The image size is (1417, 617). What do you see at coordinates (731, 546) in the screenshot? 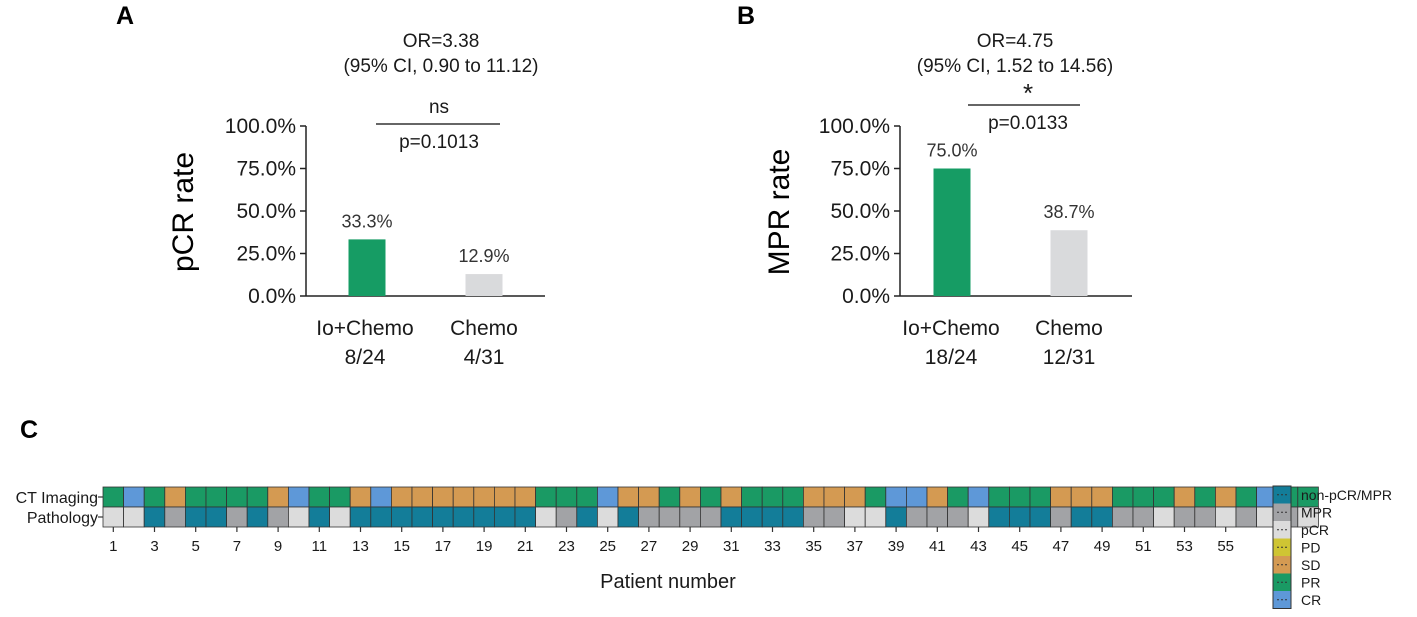
I see `patient-tick-label: 31` at bounding box center [731, 546].